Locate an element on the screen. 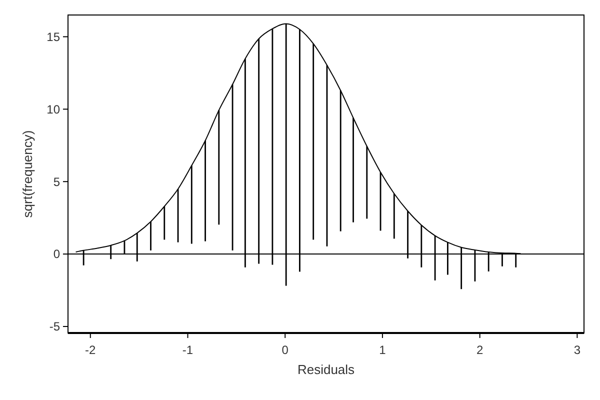  y-tick-label: 10 is located at coordinates (53, 109).